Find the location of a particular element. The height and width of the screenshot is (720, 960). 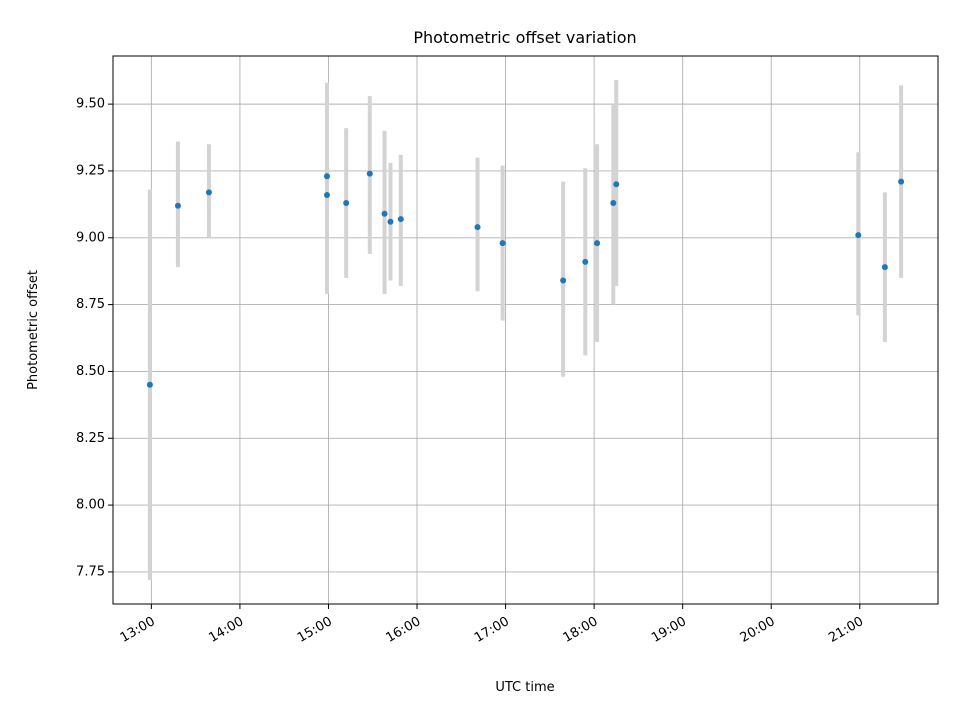

y-tick-label: 8.00 is located at coordinates (90, 505).